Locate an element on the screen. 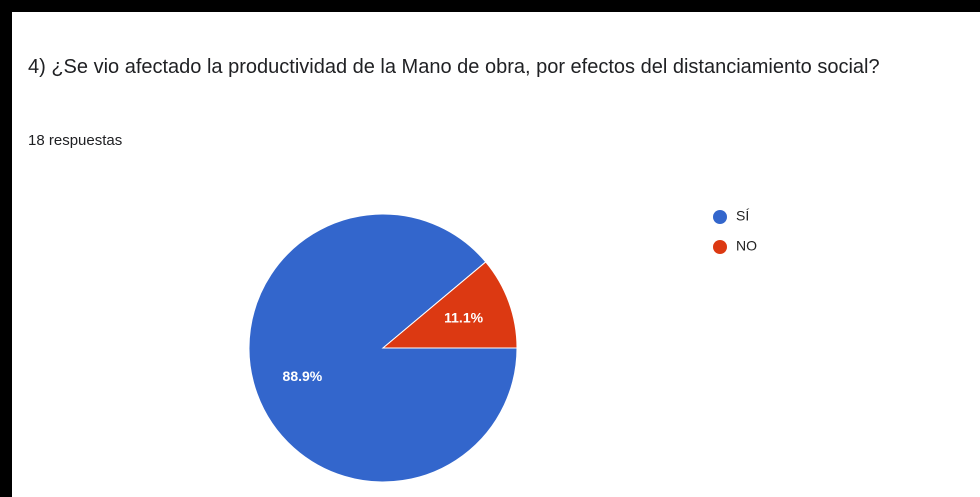 The width and height of the screenshot is (980, 497). legend-label: SÍ is located at coordinates (742, 216).